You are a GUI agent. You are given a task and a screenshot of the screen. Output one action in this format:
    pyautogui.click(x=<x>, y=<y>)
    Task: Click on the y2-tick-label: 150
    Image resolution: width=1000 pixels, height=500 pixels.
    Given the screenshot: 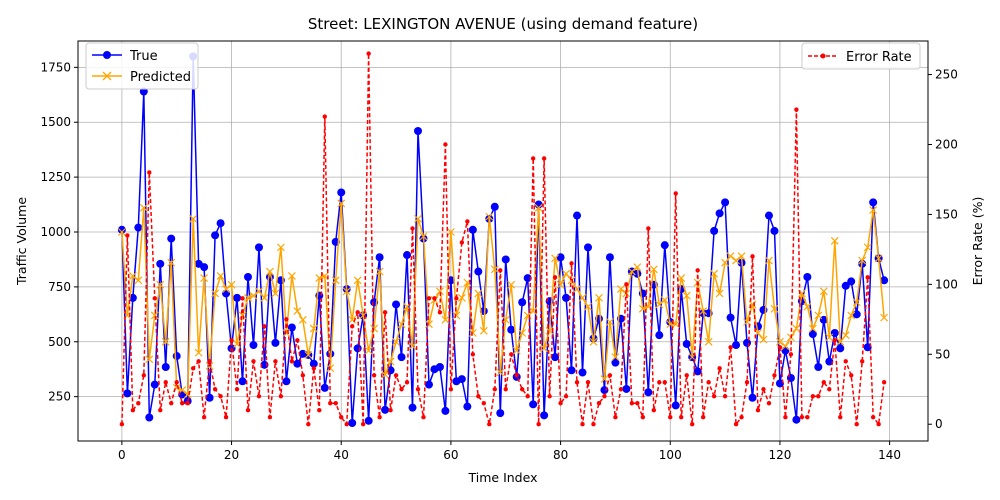 What is the action you would take?
    pyautogui.click(x=946, y=214)
    